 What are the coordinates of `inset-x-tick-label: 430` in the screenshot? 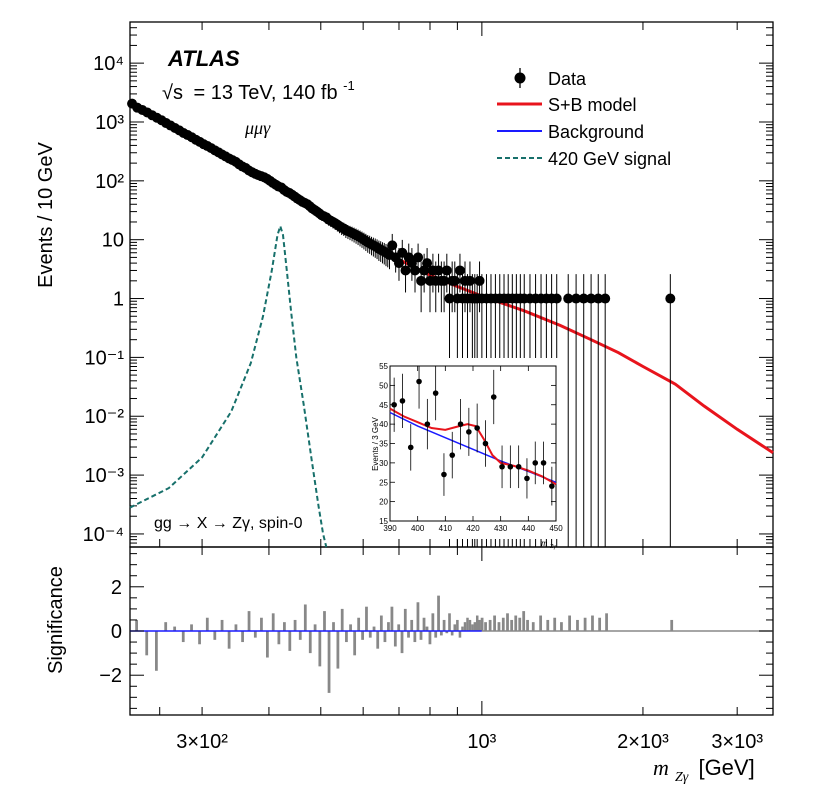 It's located at (501, 528).